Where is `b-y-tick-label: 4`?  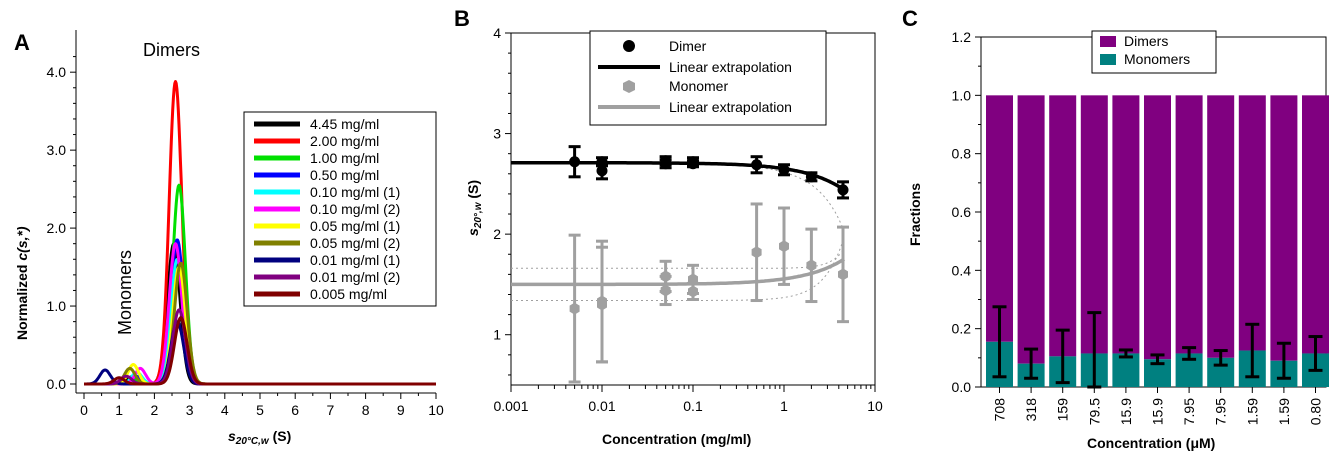
b-y-tick-label: 4 is located at coordinates (497, 33).